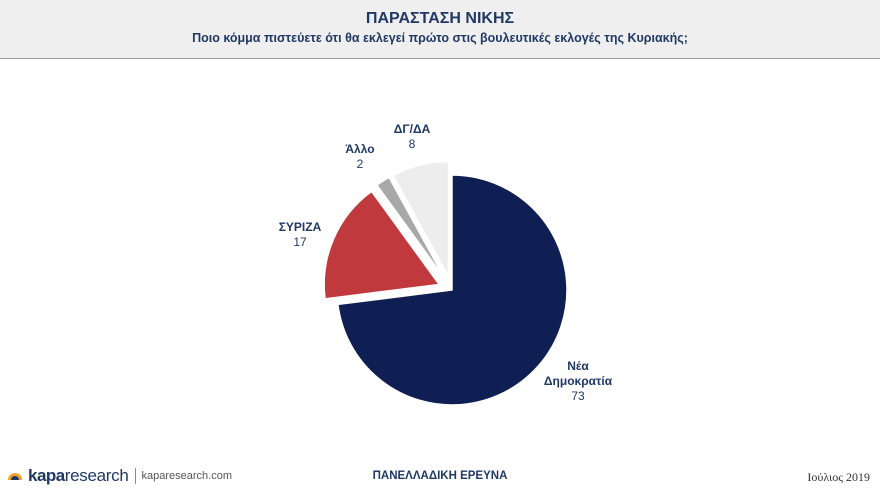 Image resolution: width=880 pixels, height=489 pixels. What do you see at coordinates (360, 164) in the screenshot?
I see `slice-value-allo: 2` at bounding box center [360, 164].